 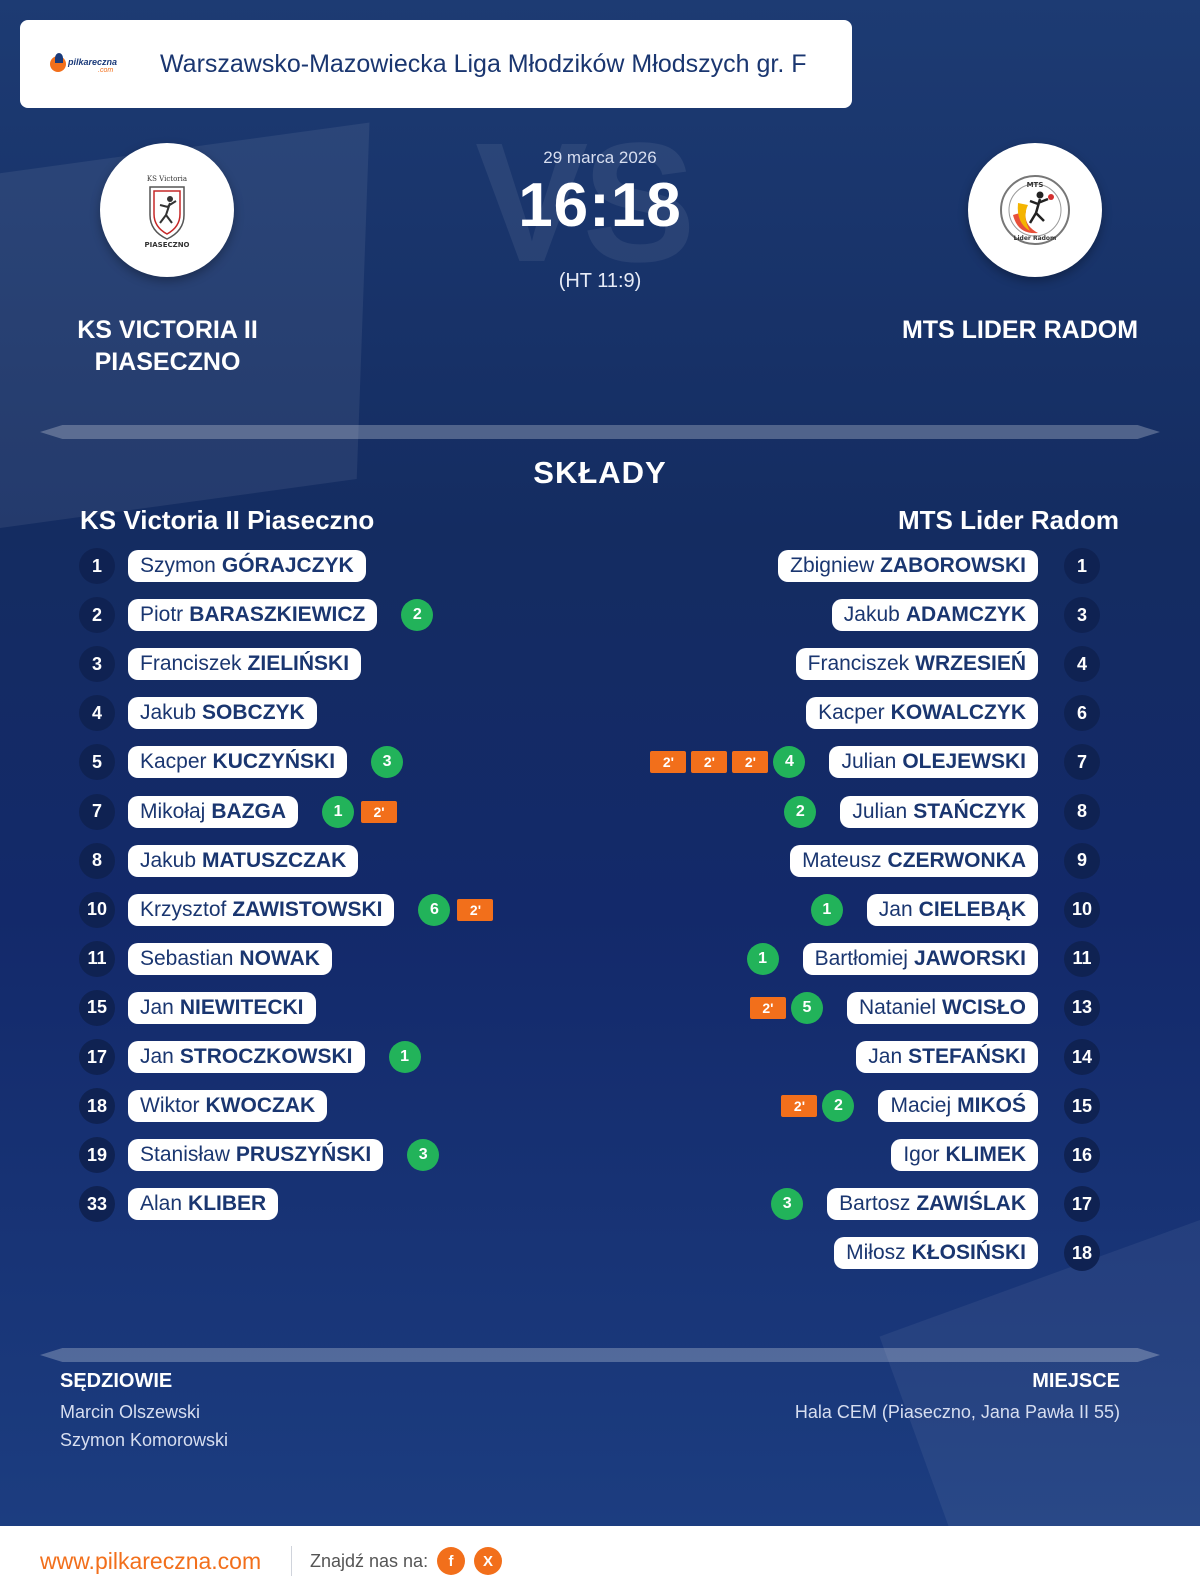 What do you see at coordinates (151, 1561) in the screenshot?
I see `website-link: www.pilkareczna.com` at bounding box center [151, 1561].